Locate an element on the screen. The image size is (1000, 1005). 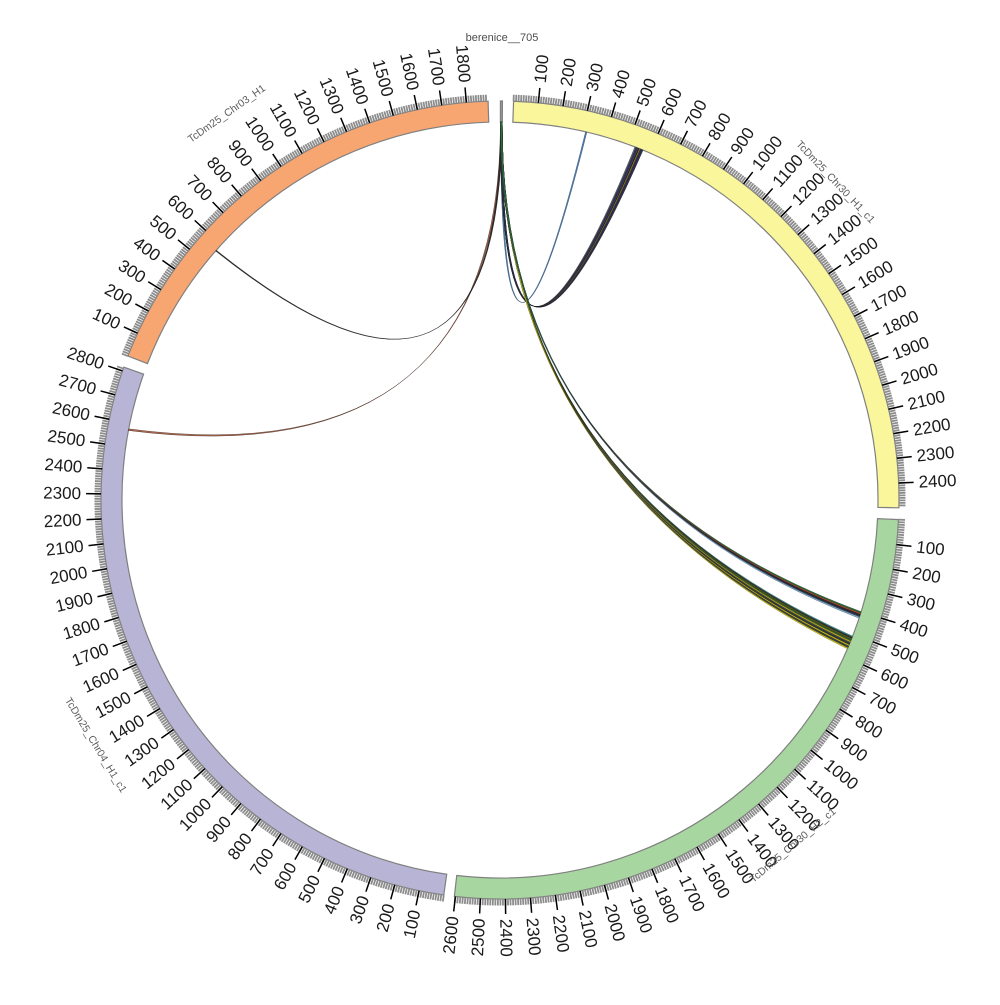
svg-text: 2600 is located at coordinates (450, 935).